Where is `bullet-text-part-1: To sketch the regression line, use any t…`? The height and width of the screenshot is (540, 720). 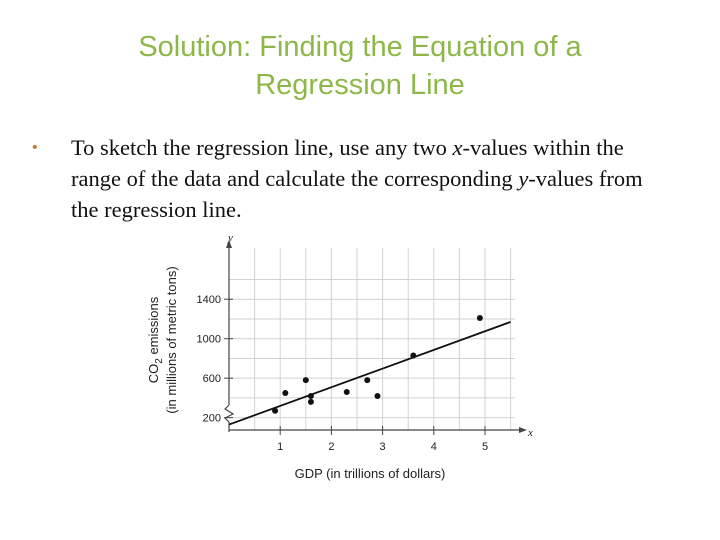 bullet-text-part-1: To sketch the regression line, use any t… is located at coordinates (262, 147).